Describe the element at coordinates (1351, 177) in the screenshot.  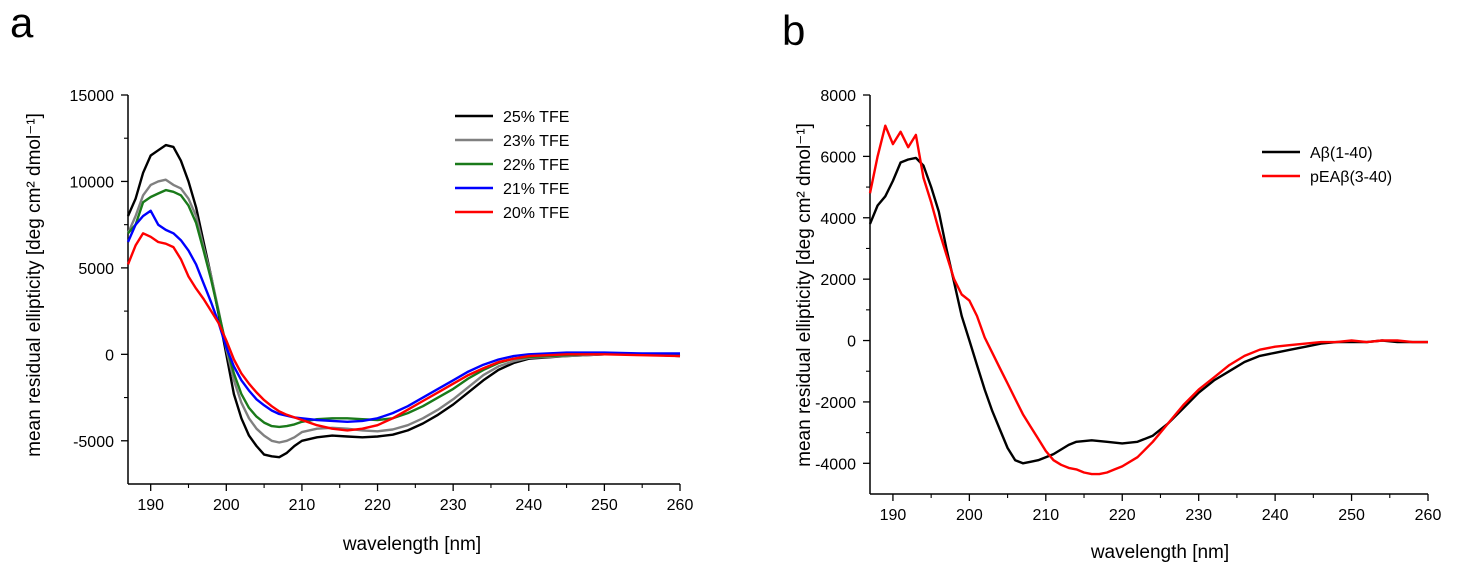
I see `legend-label: pEAβ(3-40)` at that location.